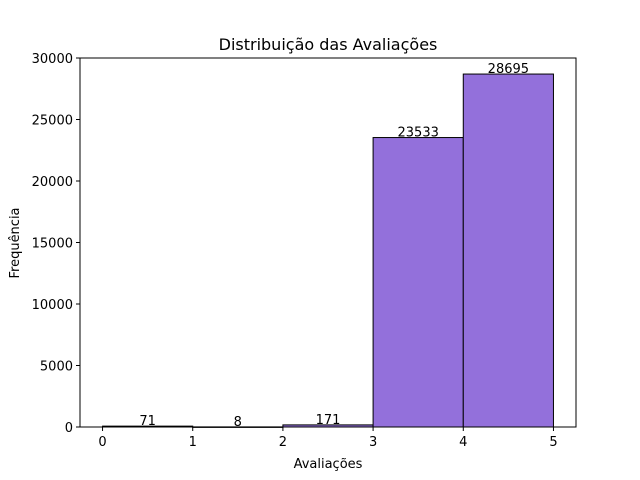  What do you see at coordinates (69, 428) in the screenshot?
I see `y-tick-label-0: 0` at bounding box center [69, 428].